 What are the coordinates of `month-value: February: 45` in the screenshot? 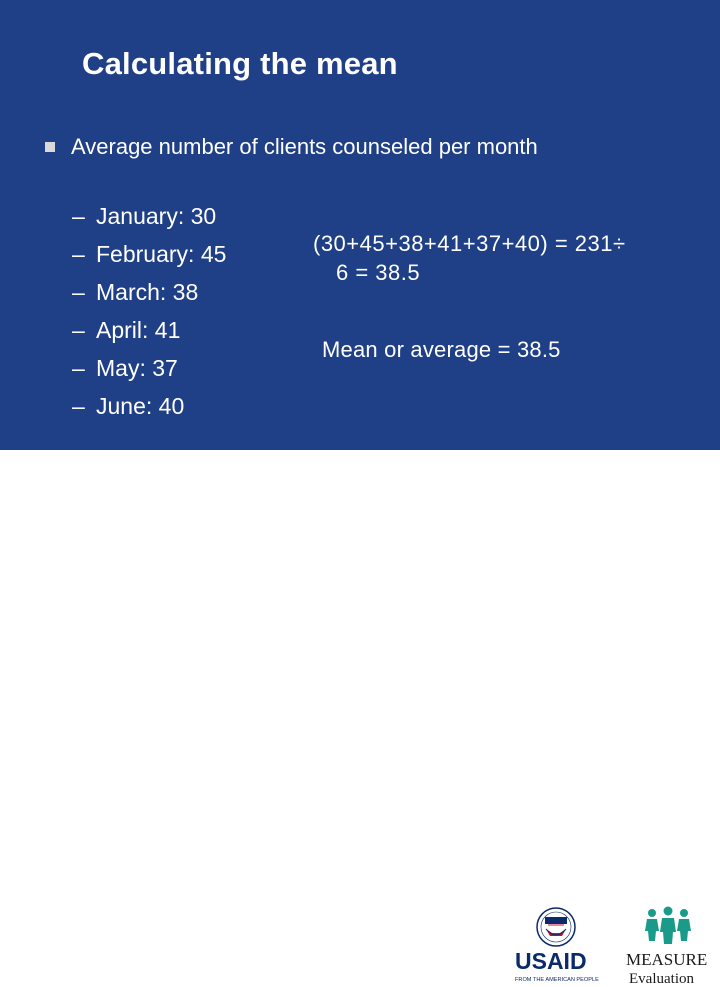 It's located at (161, 254).